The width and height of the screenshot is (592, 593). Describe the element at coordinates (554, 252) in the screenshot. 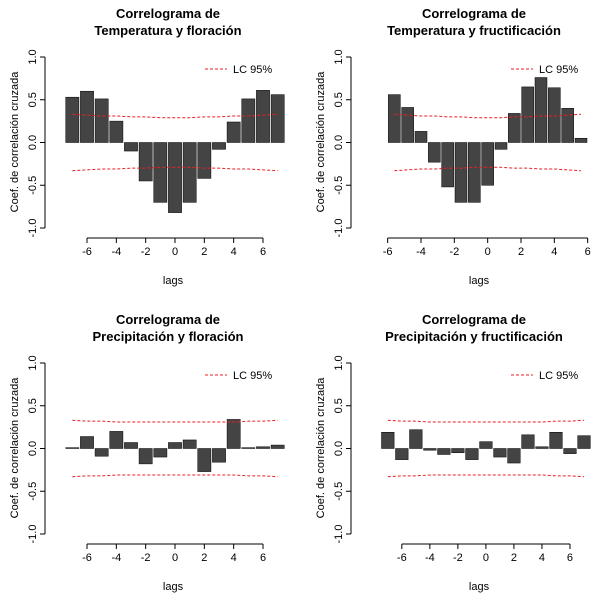

I see `x-tick-label: 4` at that location.